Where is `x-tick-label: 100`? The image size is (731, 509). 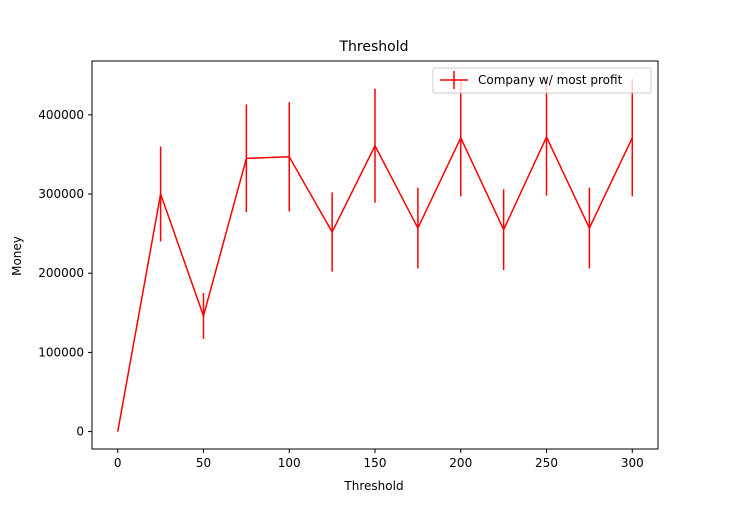 x-tick-label: 100 is located at coordinates (289, 463).